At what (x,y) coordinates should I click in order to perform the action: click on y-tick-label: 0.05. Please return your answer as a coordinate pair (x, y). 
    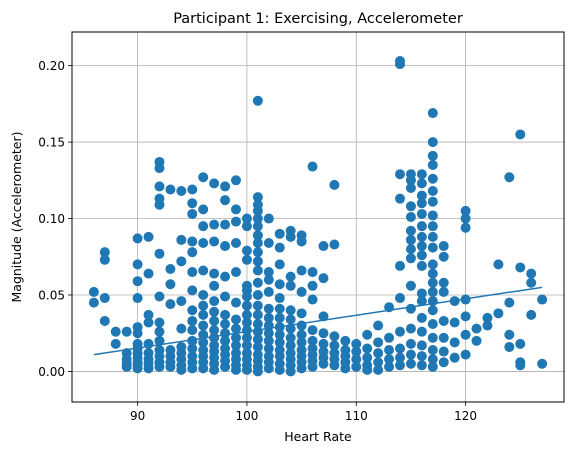
    Looking at the image, I should click on (51, 295).